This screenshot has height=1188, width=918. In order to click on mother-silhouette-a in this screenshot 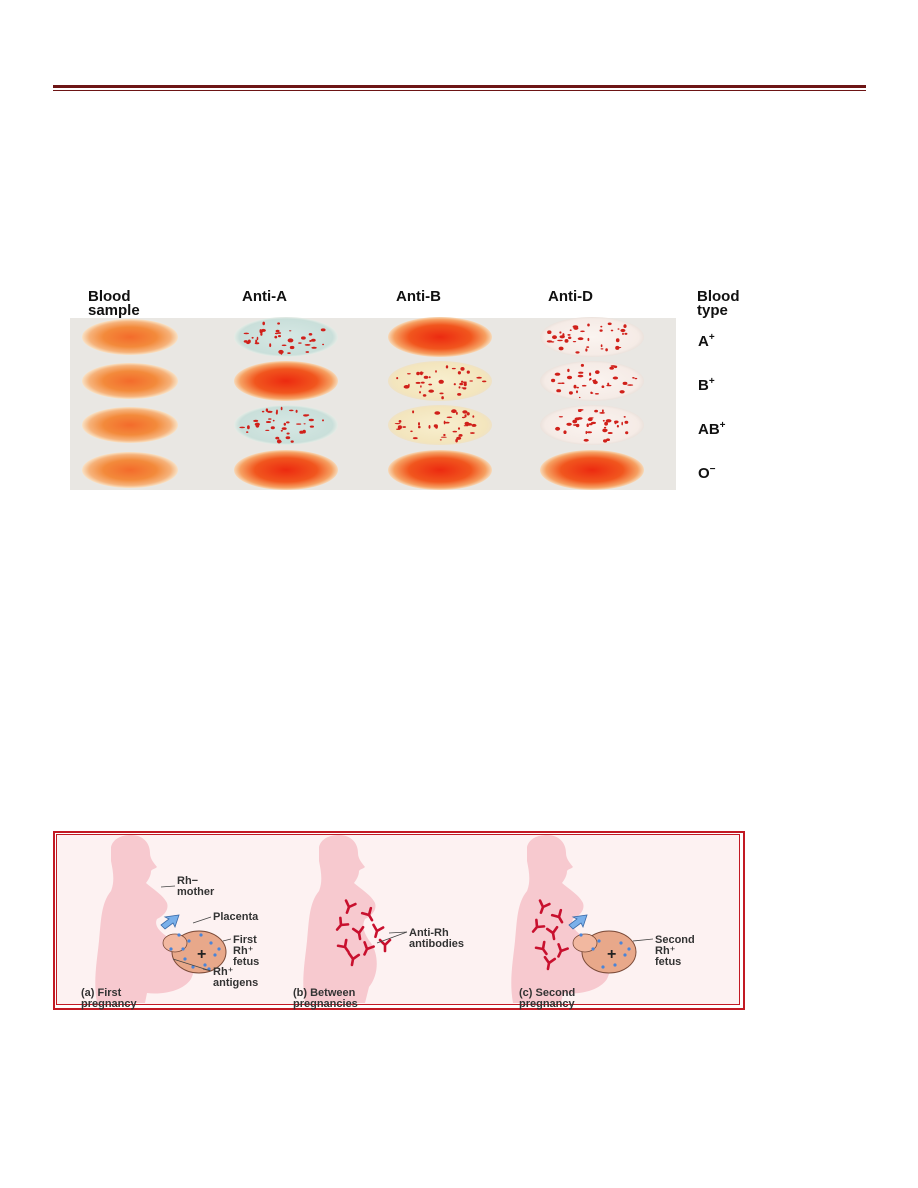, I will do `click(145, 919)`.